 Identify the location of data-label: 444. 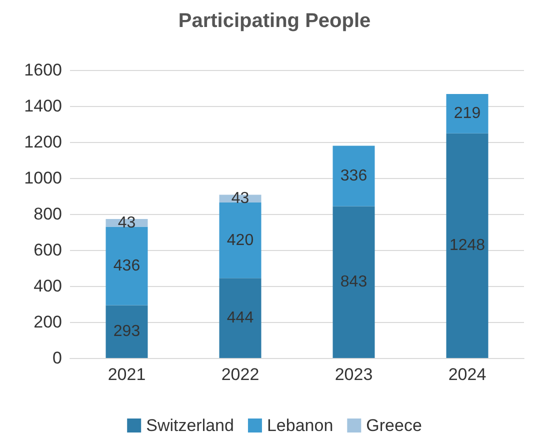
(240, 318).